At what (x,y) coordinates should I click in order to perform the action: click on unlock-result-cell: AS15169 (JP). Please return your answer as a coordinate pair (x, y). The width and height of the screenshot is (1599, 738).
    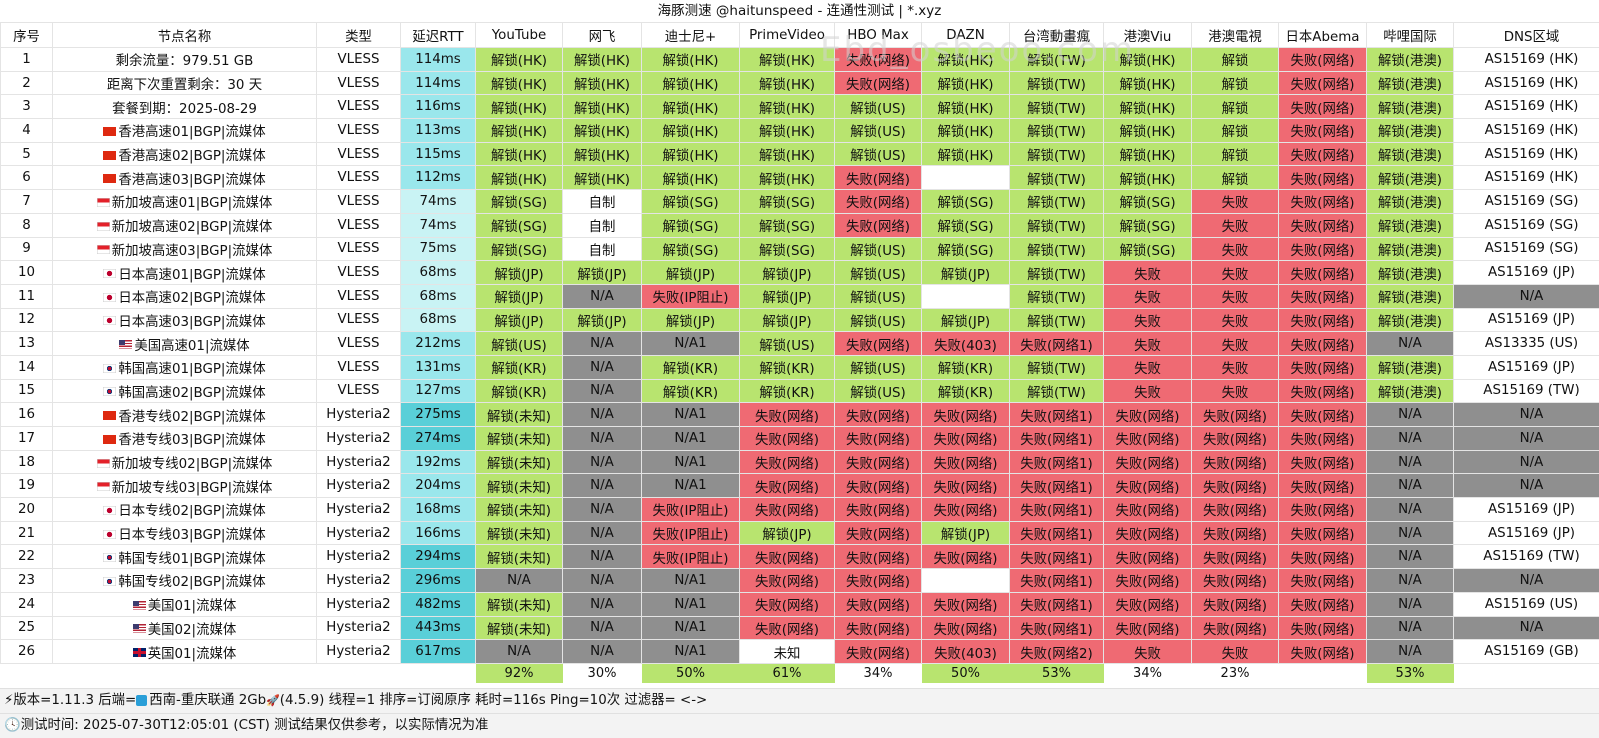
    Looking at the image, I should click on (1526, 367).